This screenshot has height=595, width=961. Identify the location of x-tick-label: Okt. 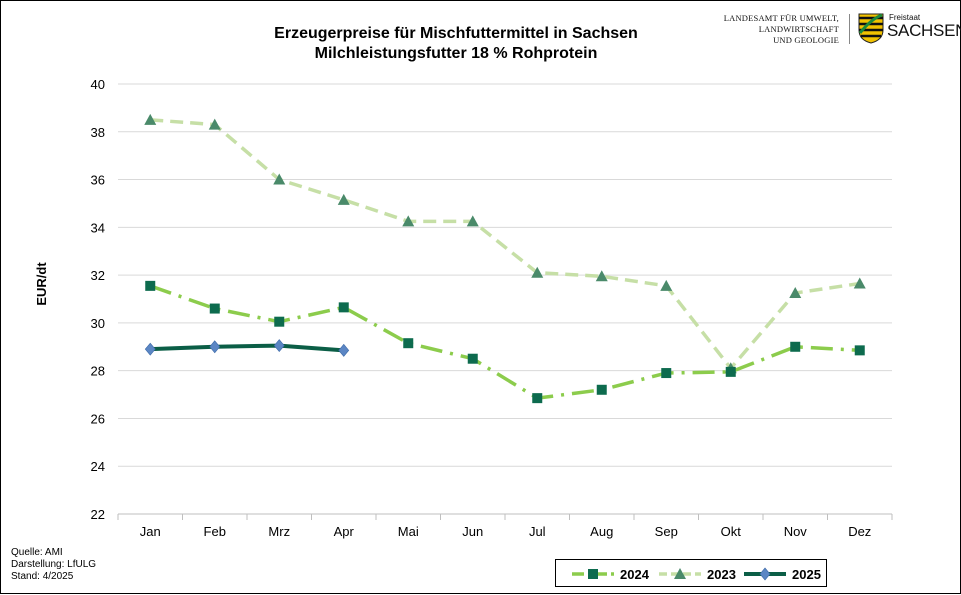
(731, 531).